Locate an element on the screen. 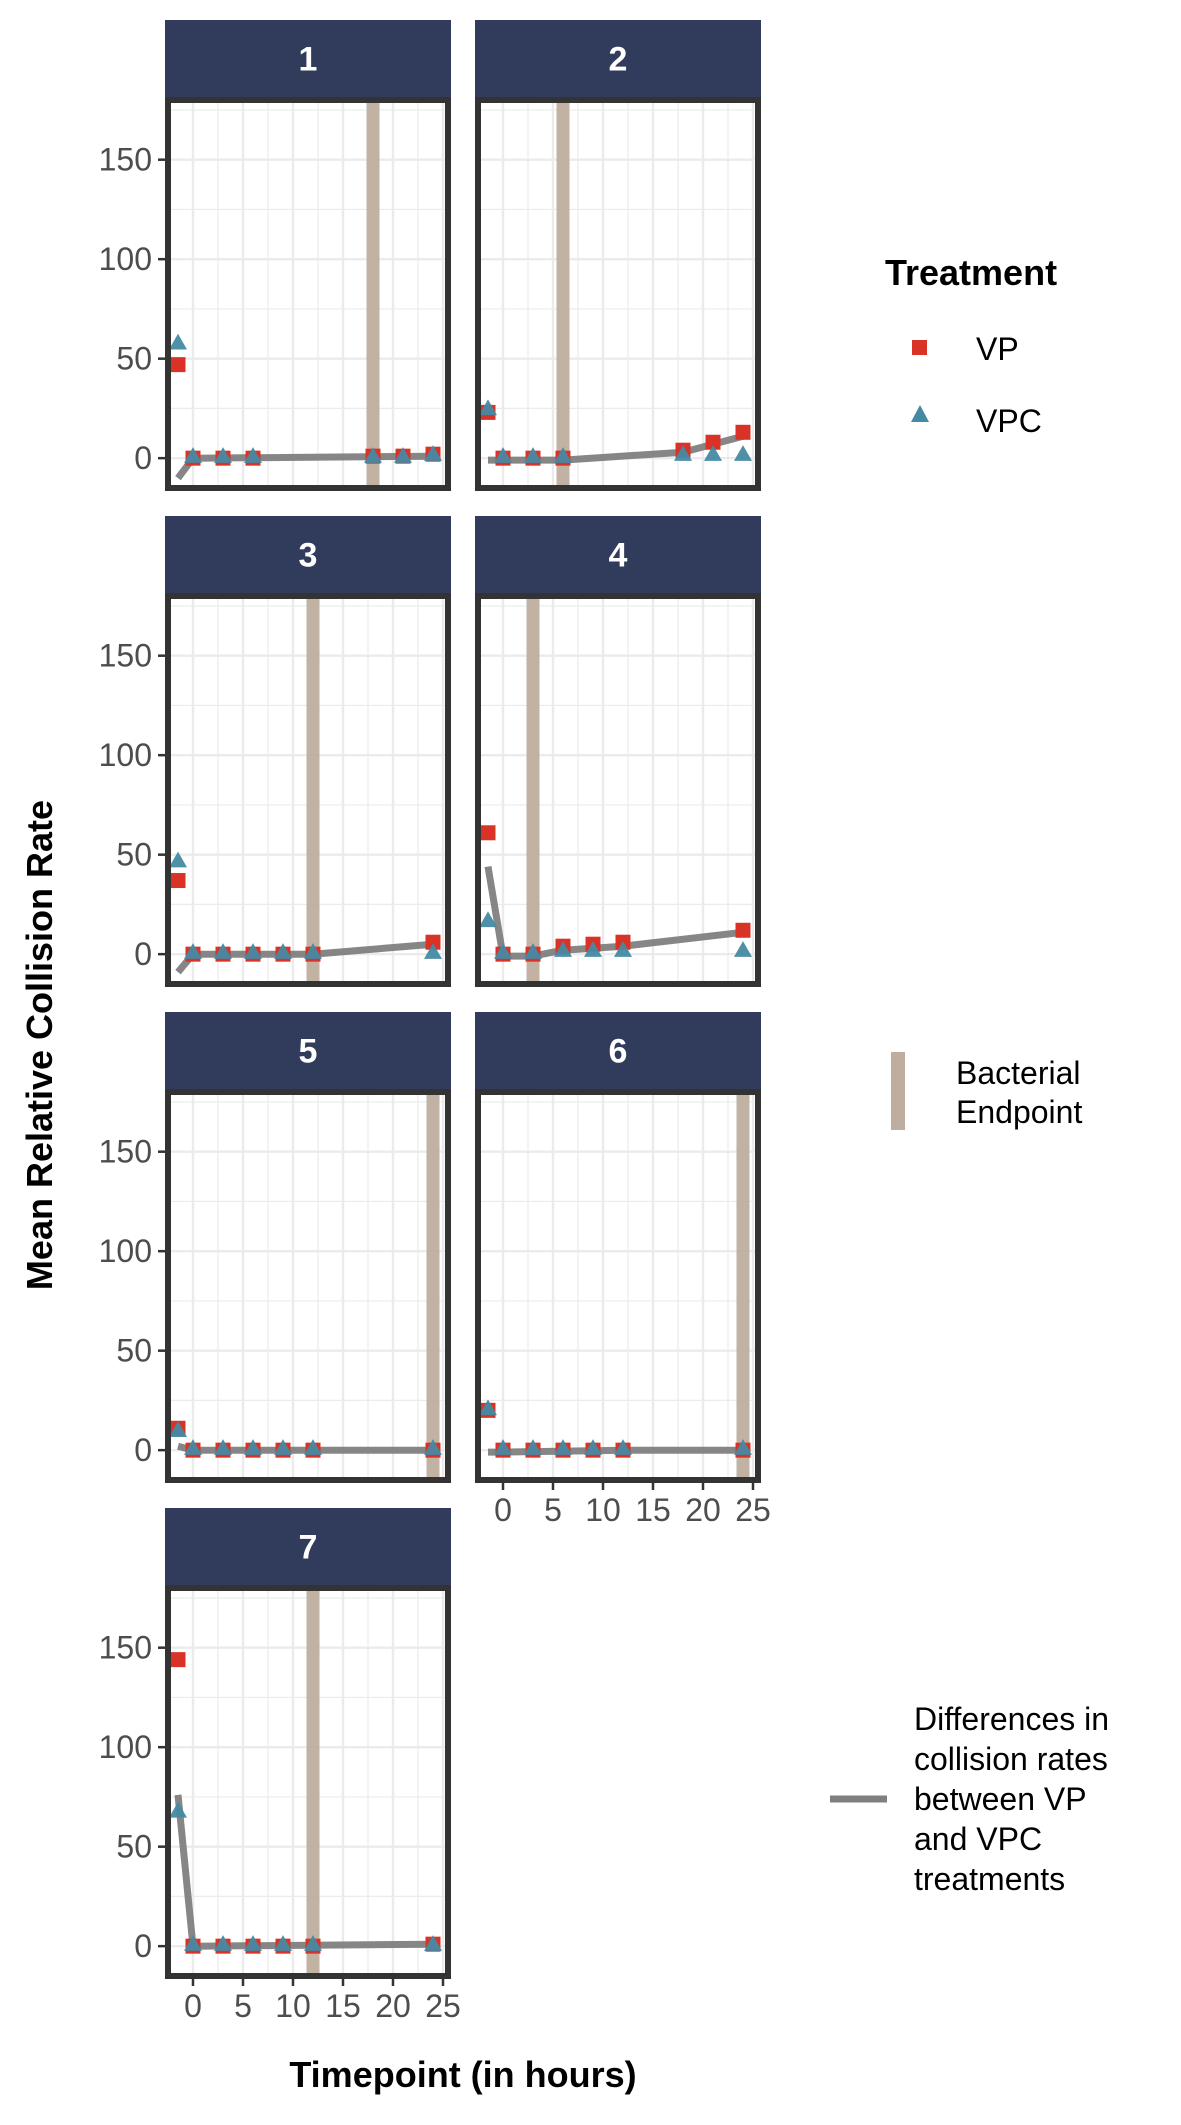  legend-title: Treatment is located at coordinates (971, 272).